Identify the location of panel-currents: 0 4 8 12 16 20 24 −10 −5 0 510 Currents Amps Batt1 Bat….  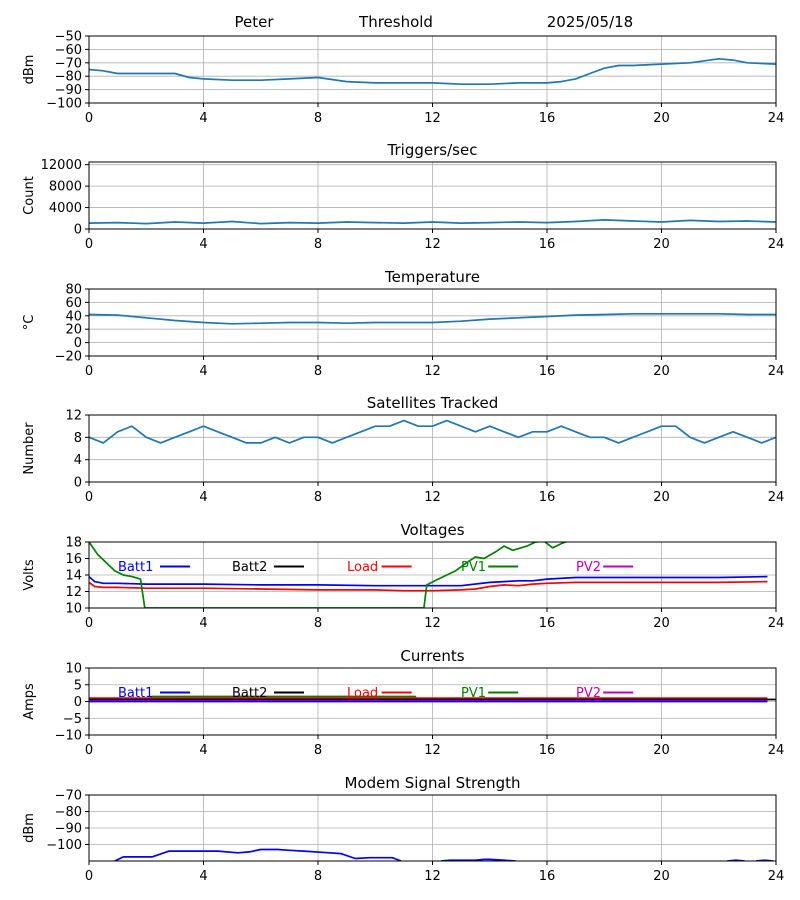
(403, 702).